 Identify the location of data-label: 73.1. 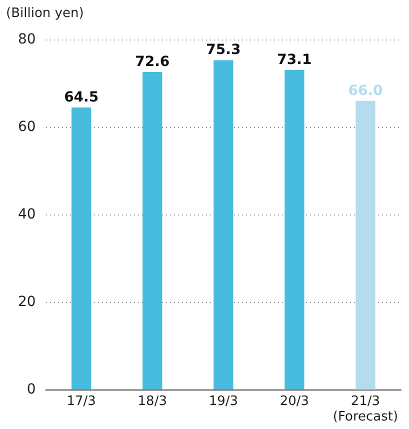
(294, 60).